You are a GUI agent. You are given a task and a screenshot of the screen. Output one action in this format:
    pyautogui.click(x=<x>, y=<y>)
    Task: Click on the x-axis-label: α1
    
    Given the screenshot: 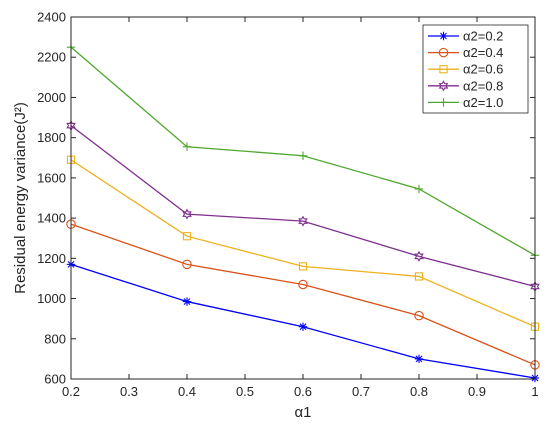 What is the action you would take?
    pyautogui.click(x=302, y=412)
    